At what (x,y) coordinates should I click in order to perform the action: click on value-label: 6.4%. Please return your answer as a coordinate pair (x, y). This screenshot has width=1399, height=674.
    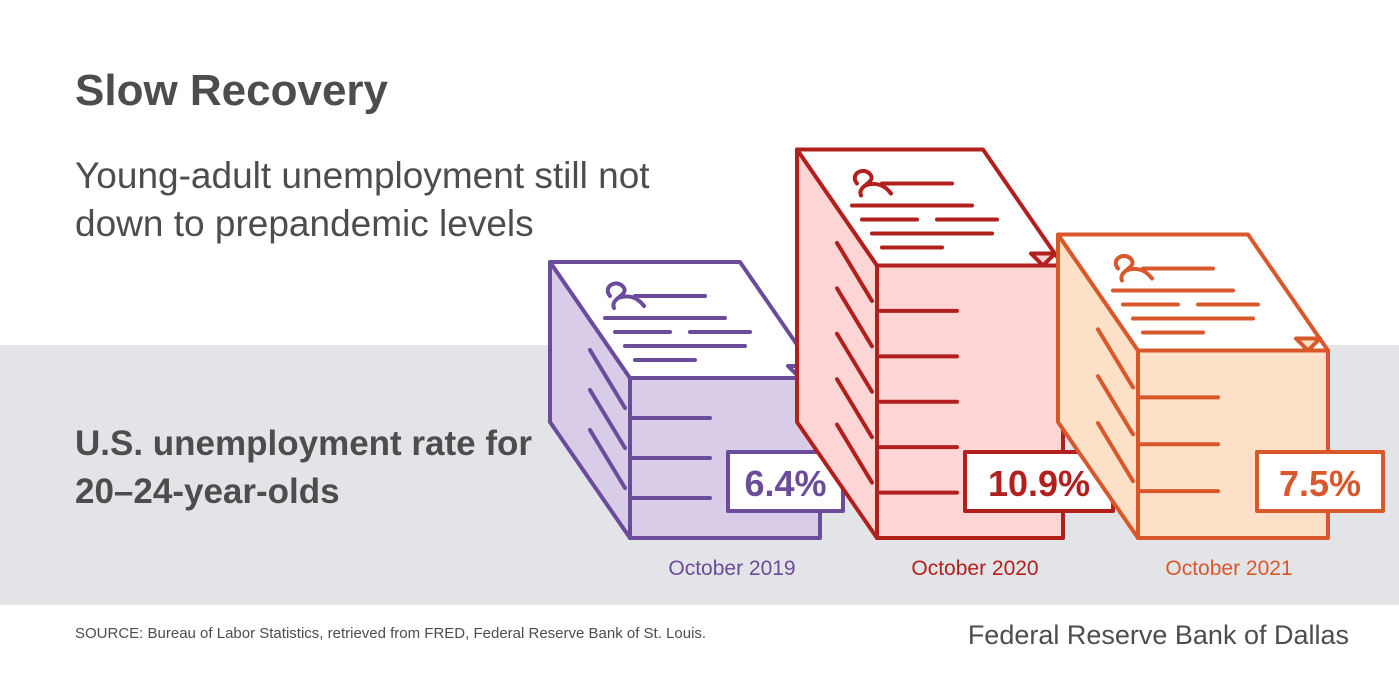
    Looking at the image, I should click on (785, 483).